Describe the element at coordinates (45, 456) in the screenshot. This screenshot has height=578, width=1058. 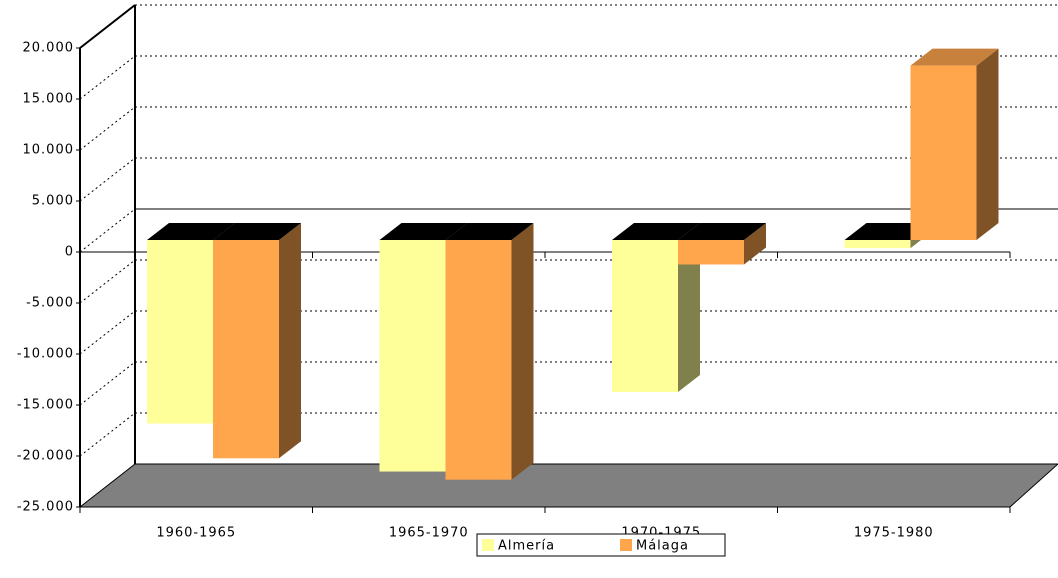
I see `y-tick-label: -20.000` at that location.